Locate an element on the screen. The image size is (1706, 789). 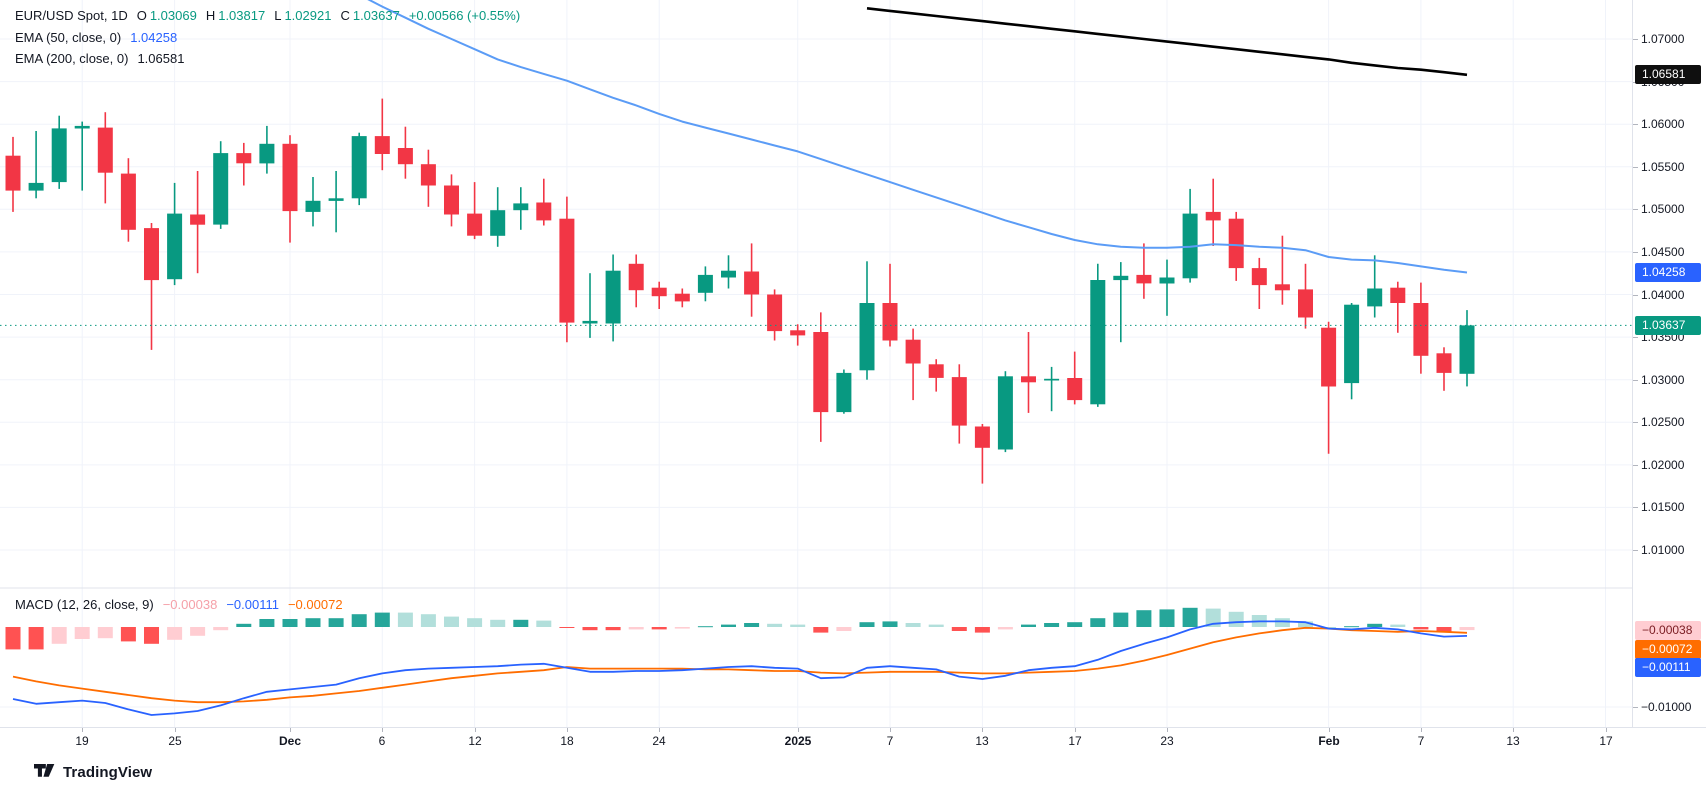
ema50-legend-row: EMA (50, close, 0) 1.04258 is located at coordinates (96, 37).